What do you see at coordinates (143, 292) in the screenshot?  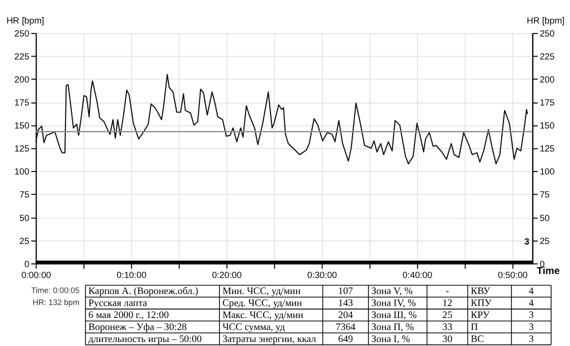 I see `text: Карпов А. (Воронеж.обл.)` at bounding box center [143, 292].